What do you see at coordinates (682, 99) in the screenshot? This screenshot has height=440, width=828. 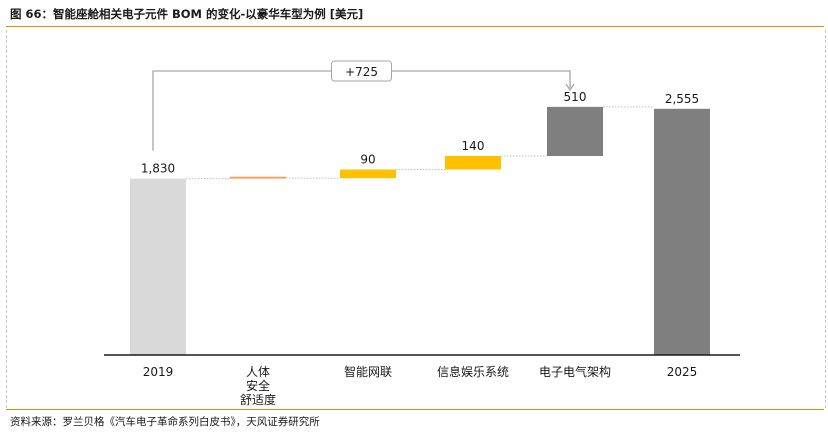 I see `bar-value-label: 2,555` at bounding box center [682, 99].